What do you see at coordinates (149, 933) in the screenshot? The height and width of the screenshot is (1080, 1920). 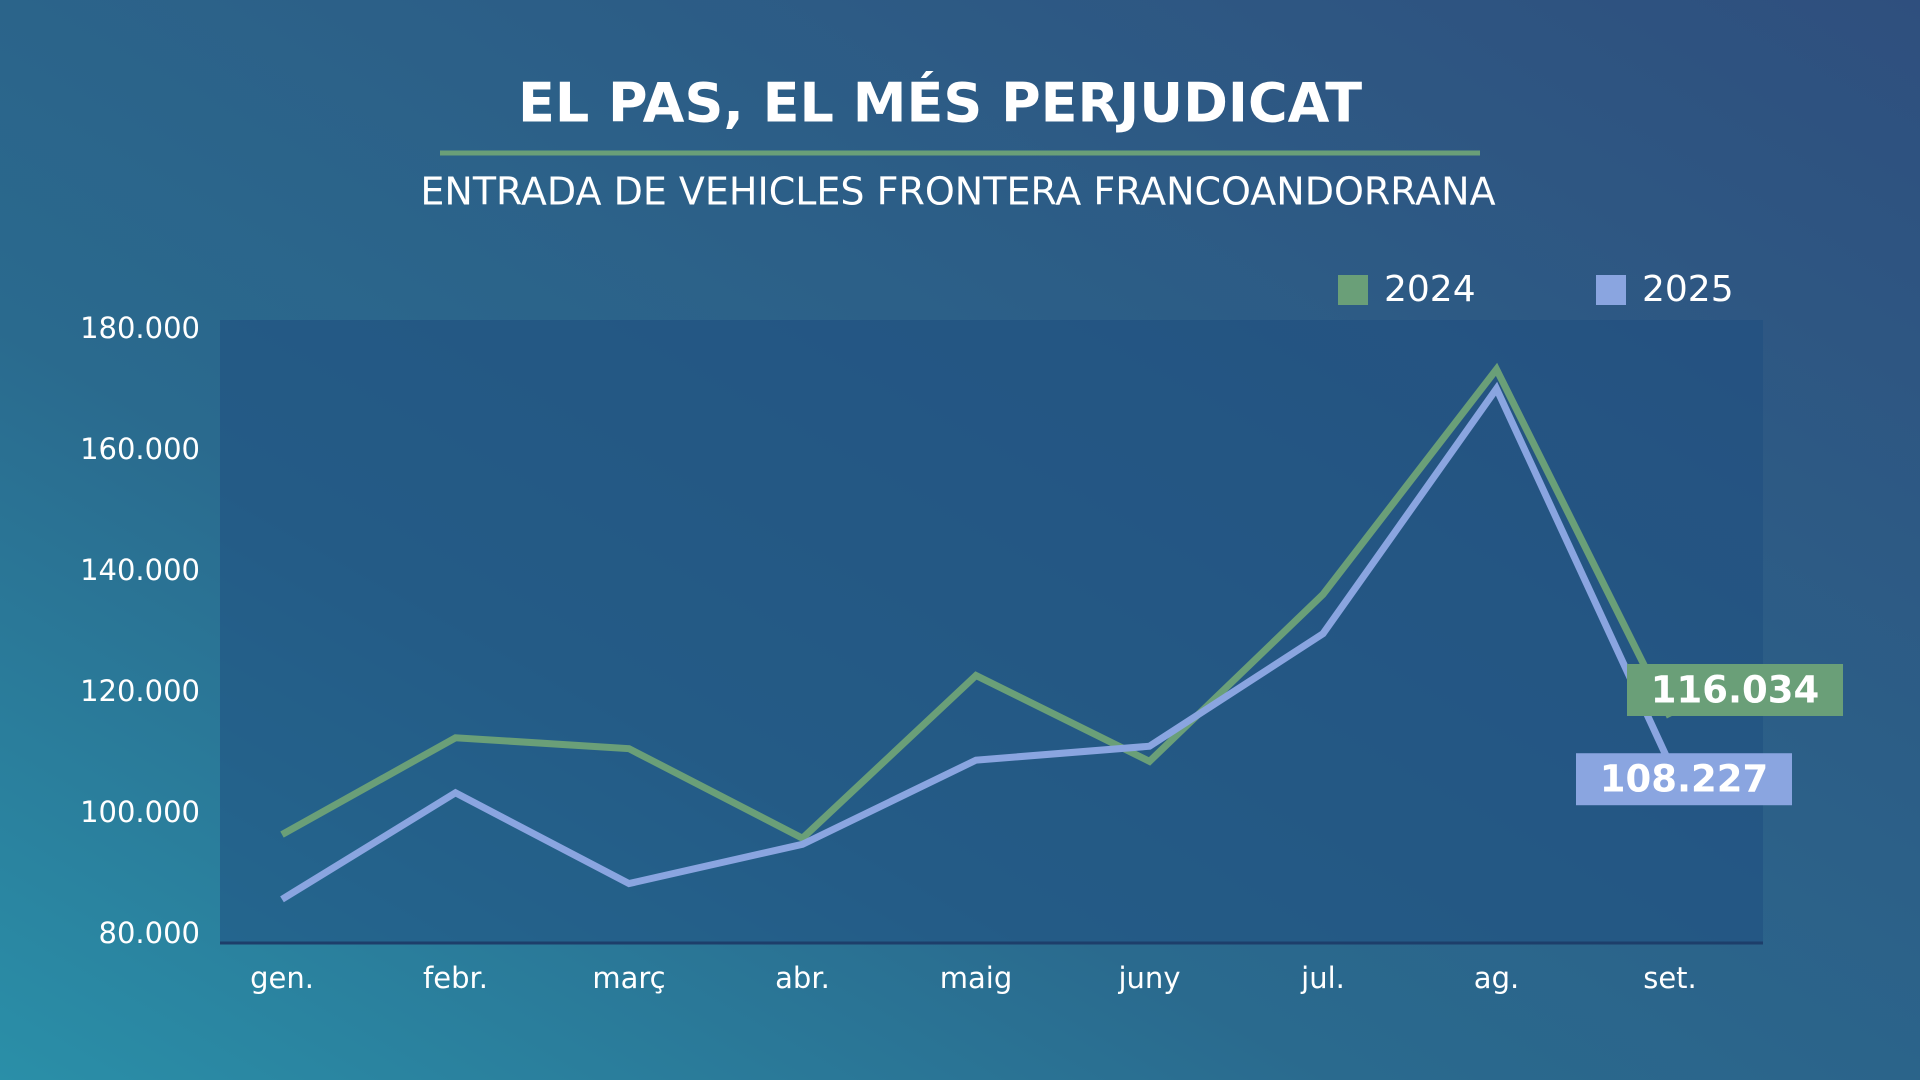 I see `y-tick-label: 80.000` at bounding box center [149, 933].